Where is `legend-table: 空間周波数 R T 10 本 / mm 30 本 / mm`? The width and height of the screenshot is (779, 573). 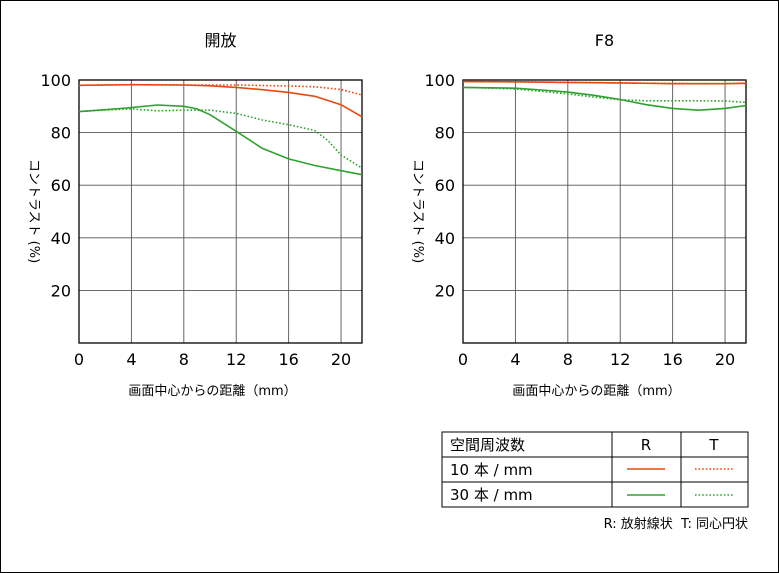
legend-table: 空間周波数 R T 10 本 / mm 30 本 / mm is located at coordinates (595, 469).